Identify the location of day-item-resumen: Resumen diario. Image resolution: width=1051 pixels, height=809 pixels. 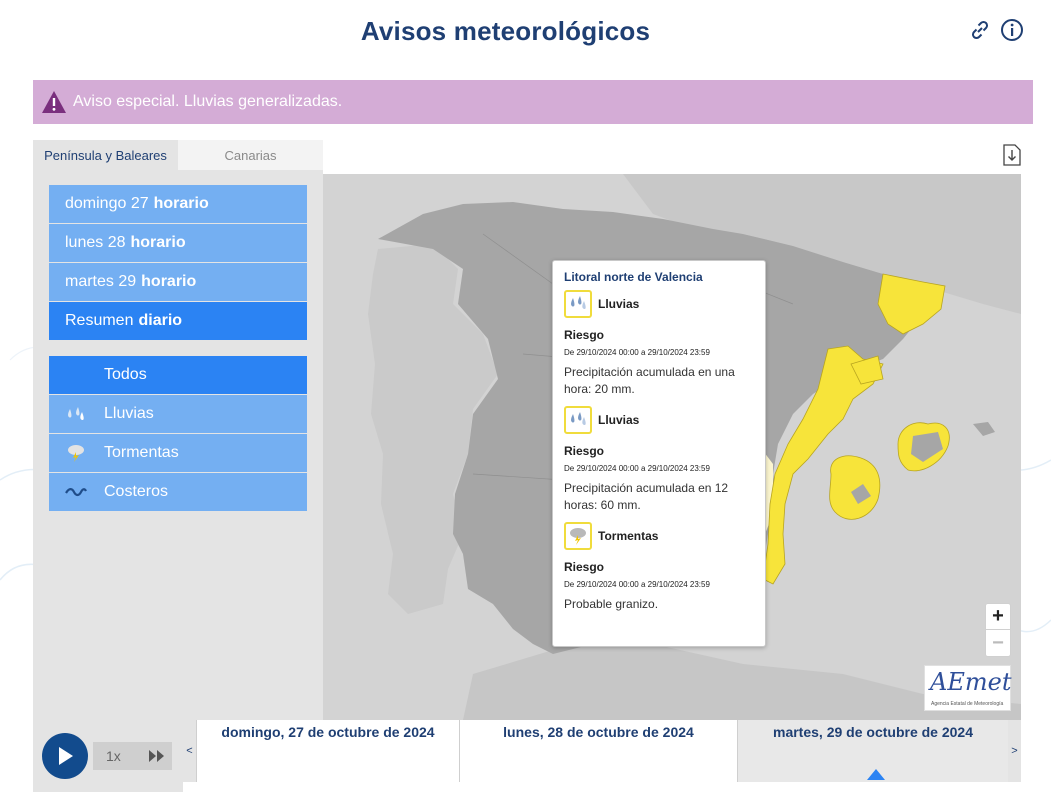
(178, 321).